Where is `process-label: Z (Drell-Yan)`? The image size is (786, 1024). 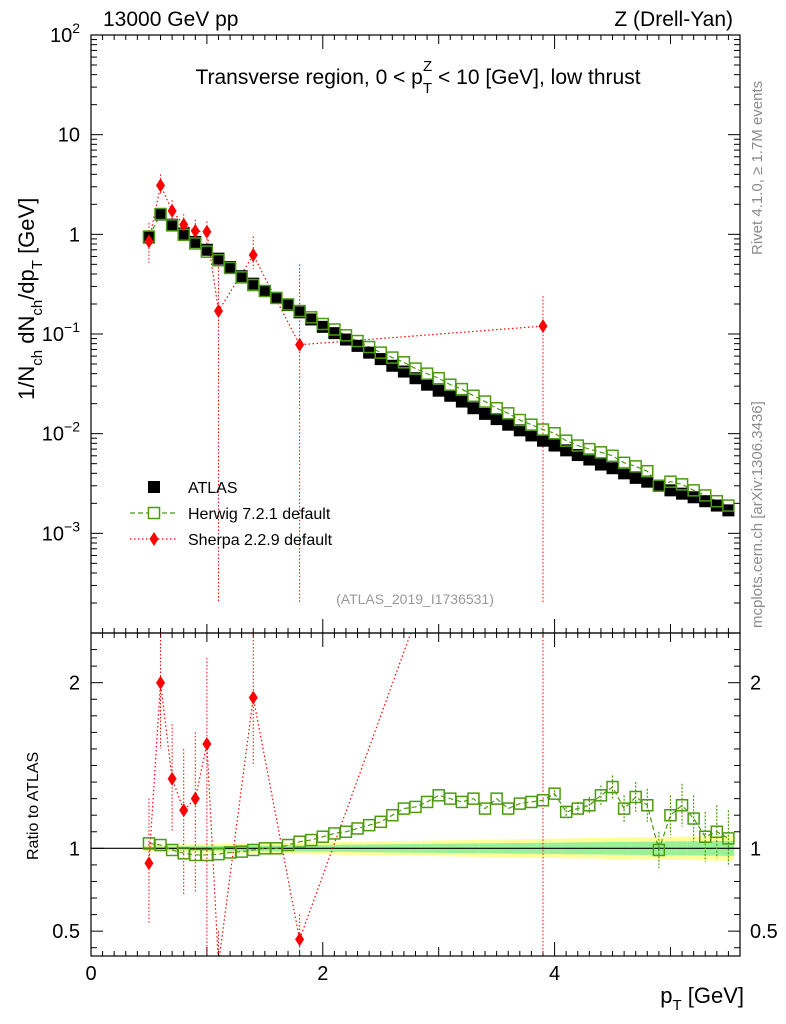
process-label: Z (Drell-Yan) is located at coordinates (673, 19).